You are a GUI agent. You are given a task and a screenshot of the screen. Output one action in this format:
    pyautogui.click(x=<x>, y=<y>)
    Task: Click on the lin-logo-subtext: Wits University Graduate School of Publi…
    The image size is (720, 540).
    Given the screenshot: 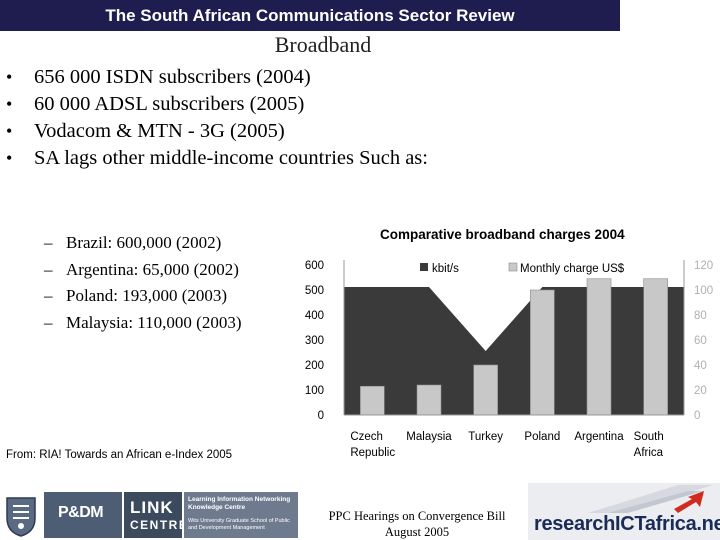 What is the action you would take?
    pyautogui.click(x=239, y=524)
    